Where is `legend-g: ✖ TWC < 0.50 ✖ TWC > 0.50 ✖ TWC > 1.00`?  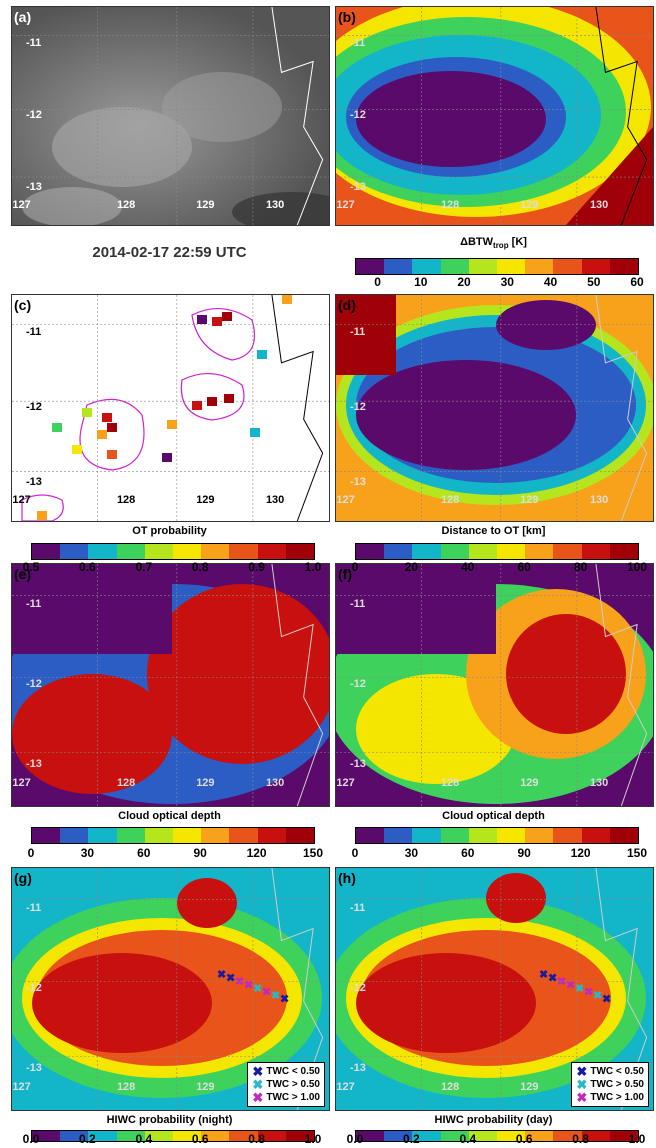 legend-g: ✖ TWC < 0.50 ✖ TWC > 0.50 ✖ TWC > 1.00 is located at coordinates (286, 1084).